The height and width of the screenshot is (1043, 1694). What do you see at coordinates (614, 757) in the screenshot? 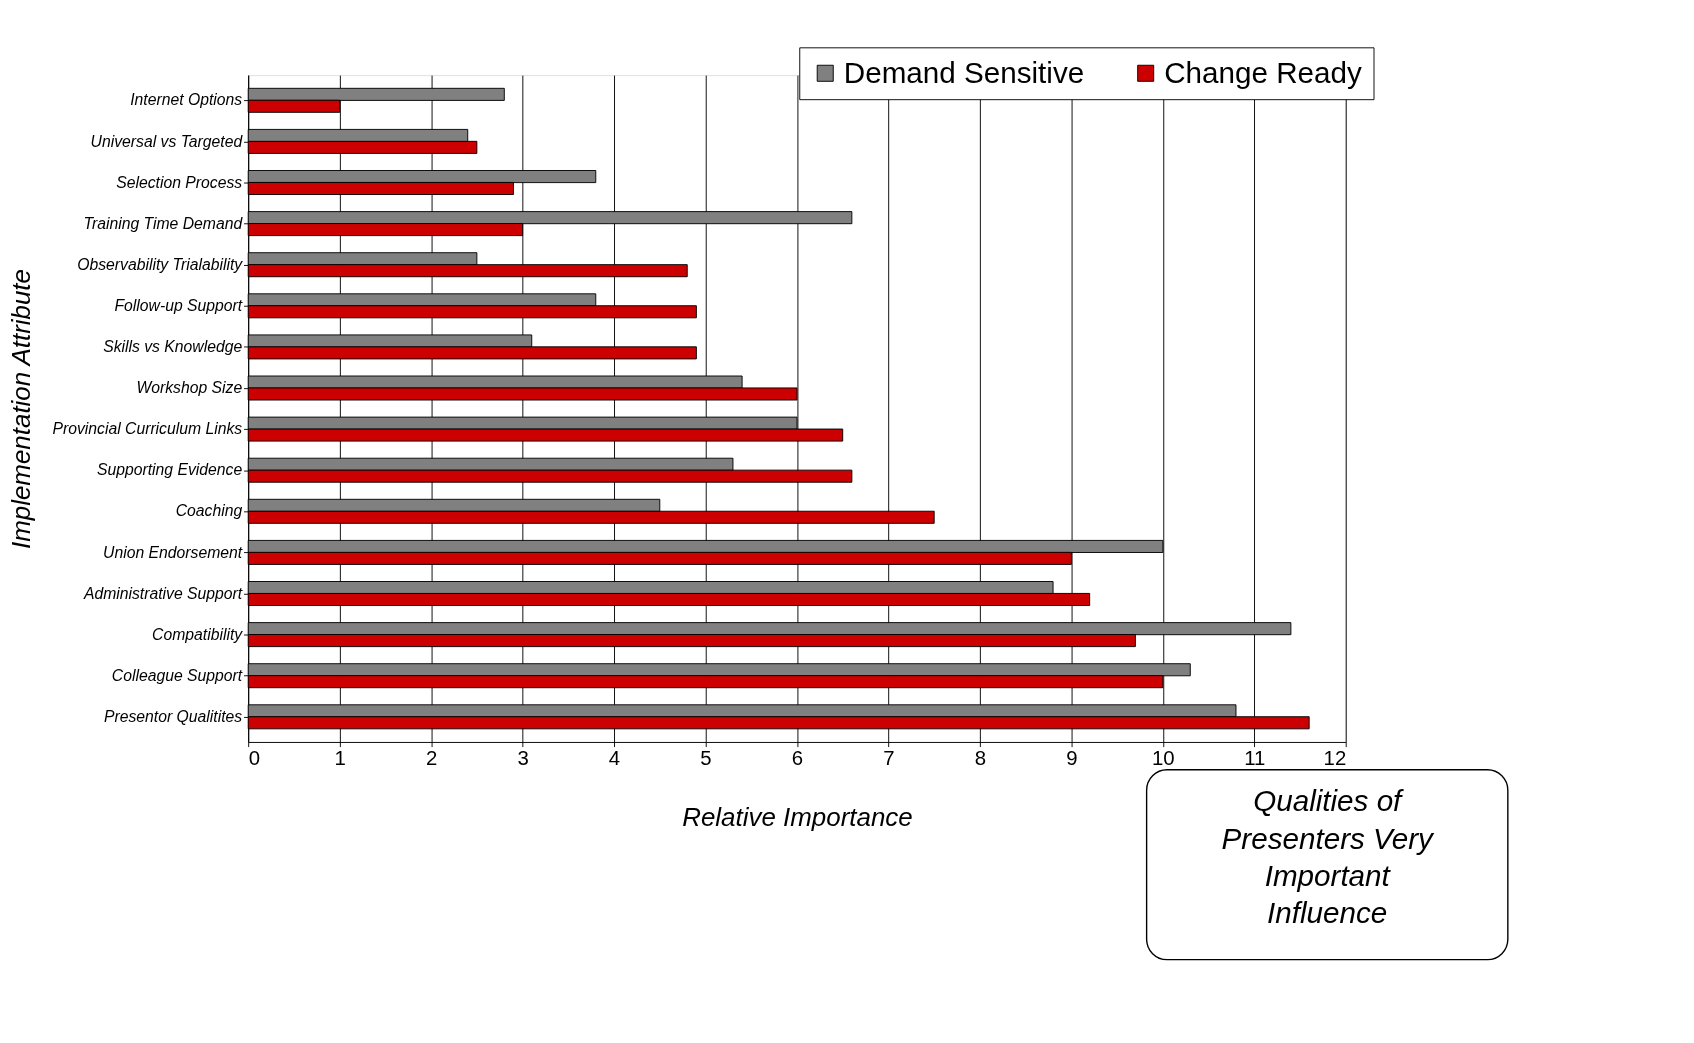
I see `x-tick-label: 4` at bounding box center [614, 757].